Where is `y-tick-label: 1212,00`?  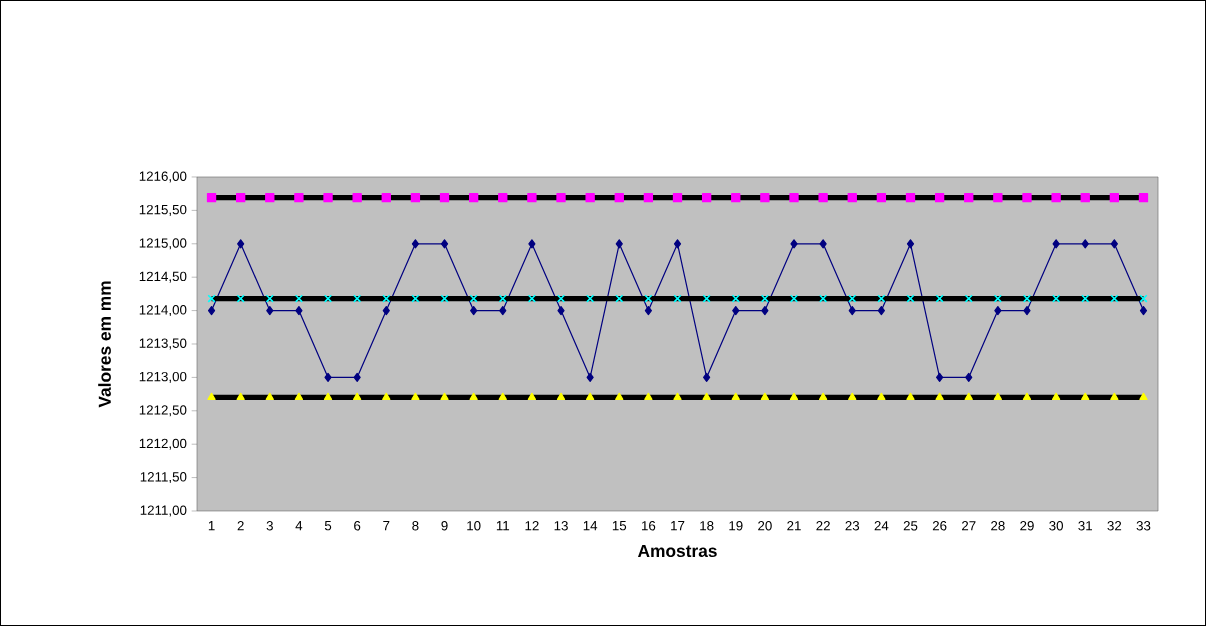
y-tick-label: 1212,00 is located at coordinates (163, 444).